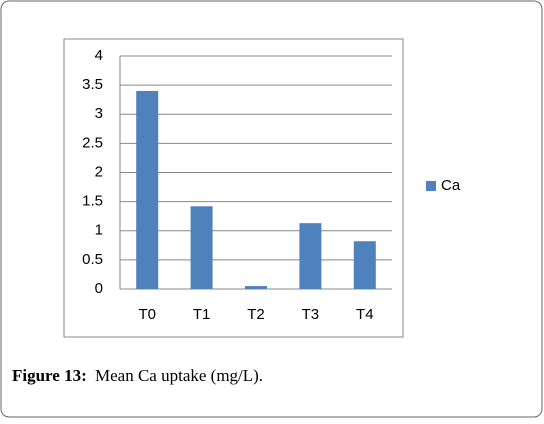  What do you see at coordinates (99, 230) in the screenshot?
I see `y-tick-label: 1` at bounding box center [99, 230].